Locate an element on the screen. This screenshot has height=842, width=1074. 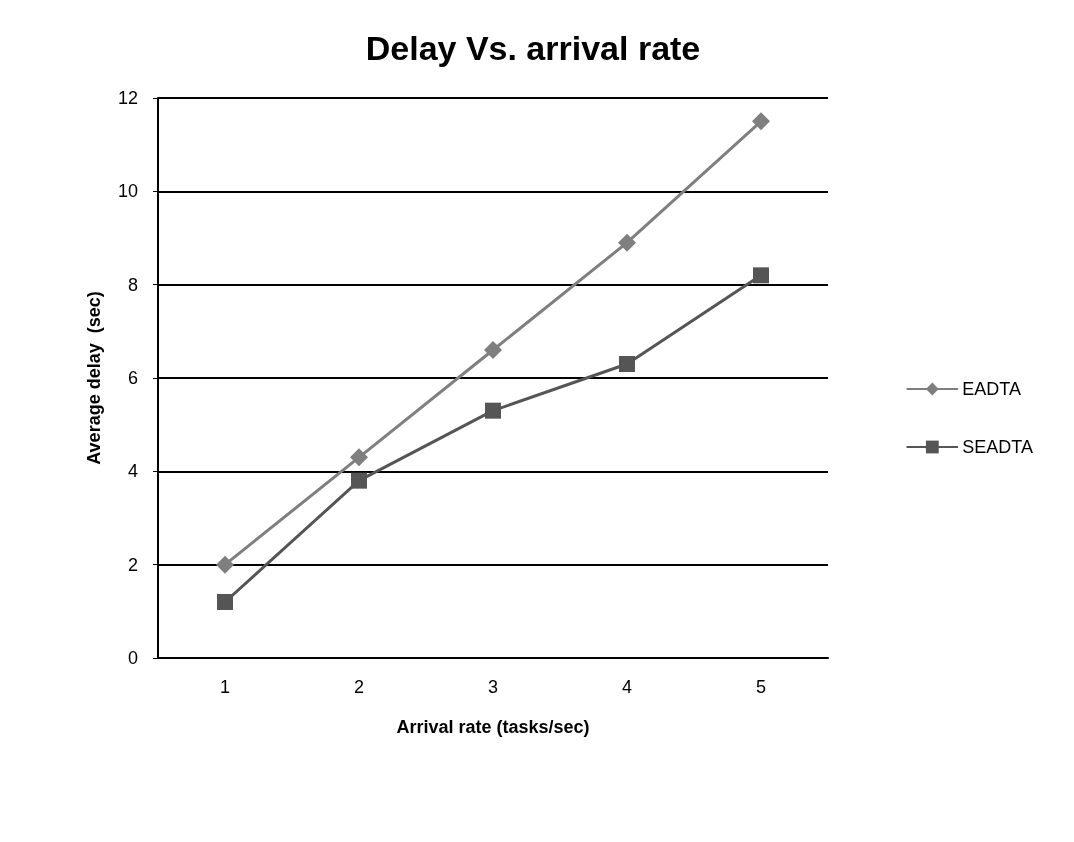
x-tick-label: 4 is located at coordinates (627, 687).